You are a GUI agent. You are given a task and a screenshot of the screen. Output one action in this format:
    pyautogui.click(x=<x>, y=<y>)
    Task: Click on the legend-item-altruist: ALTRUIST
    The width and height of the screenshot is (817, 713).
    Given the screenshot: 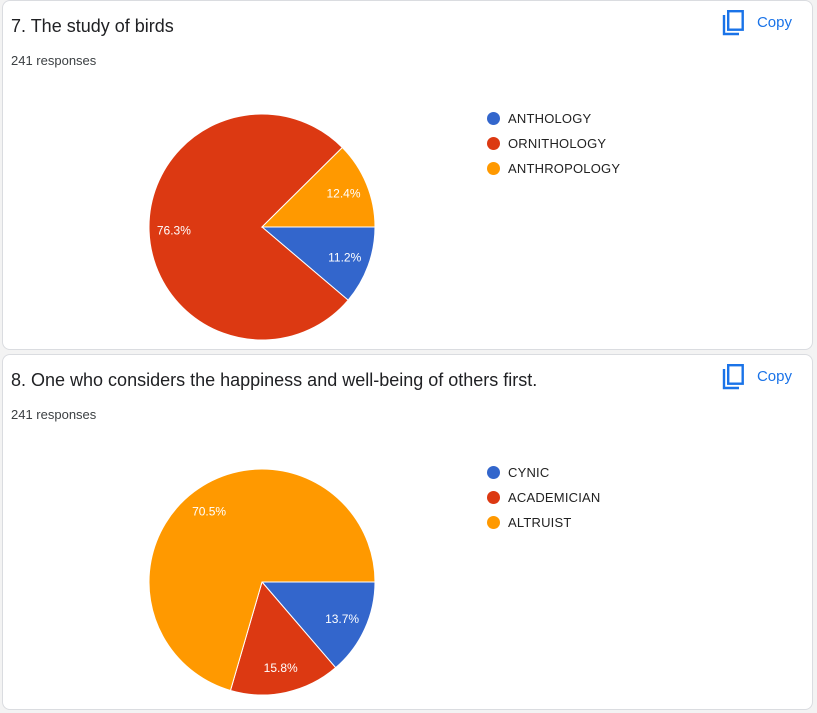 What is the action you would take?
    pyautogui.click(x=544, y=522)
    